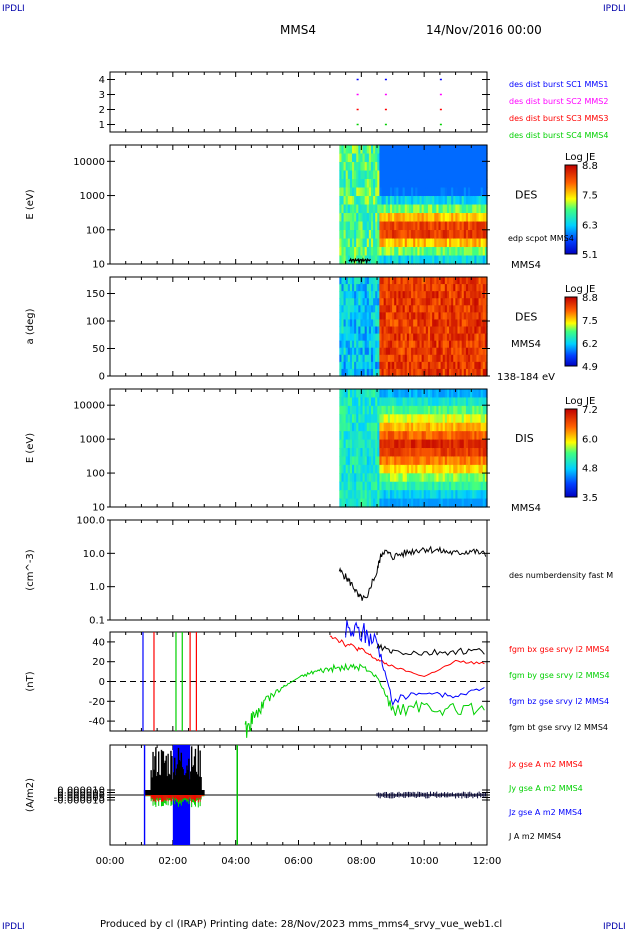 The width and height of the screenshot is (630, 934). What do you see at coordinates (102, 682) in the screenshot?
I see `panel-5-ytick-label: 0` at bounding box center [102, 682].